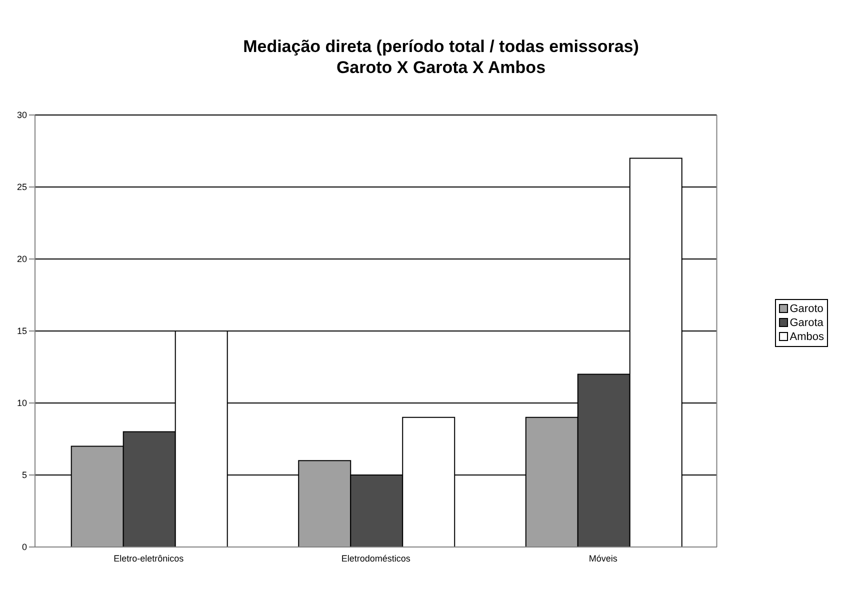 The width and height of the screenshot is (862, 589). I want to click on legend-label: Garoto, so click(807, 309).